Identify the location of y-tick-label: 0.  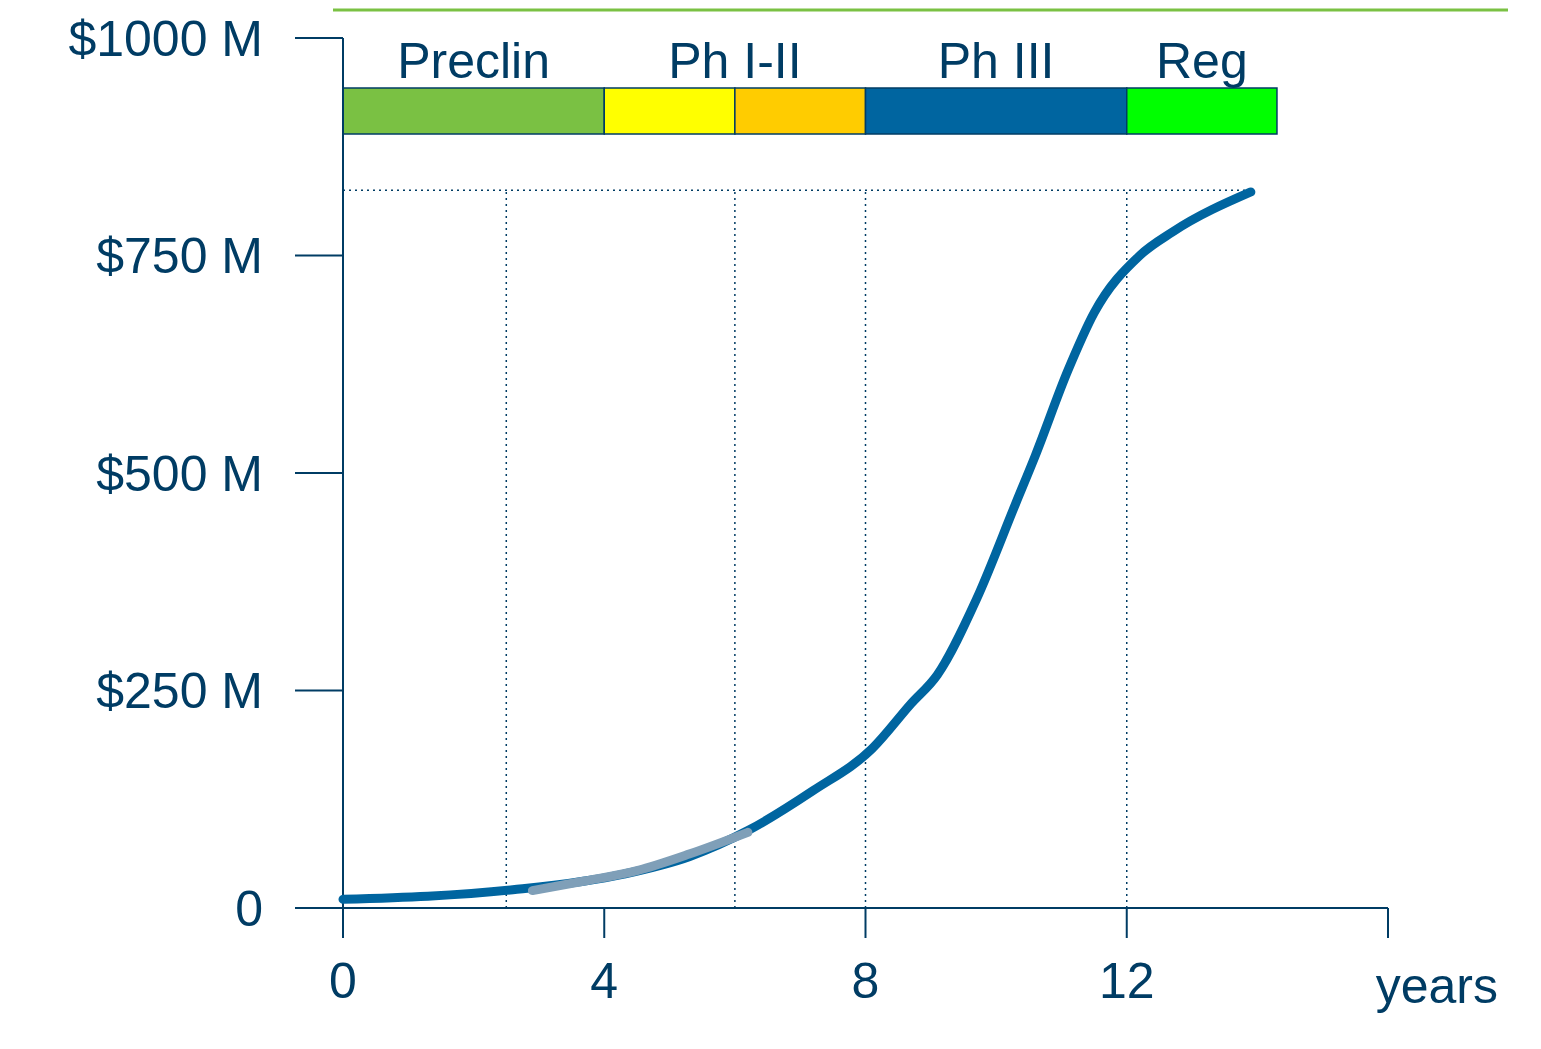
(249, 908).